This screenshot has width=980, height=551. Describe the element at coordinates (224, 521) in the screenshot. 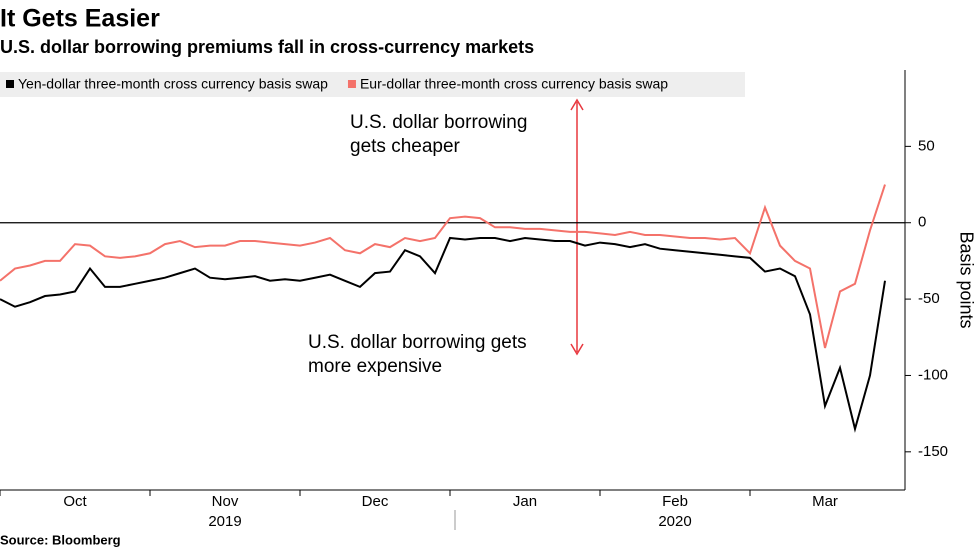

I see `year-label: 2019` at that location.